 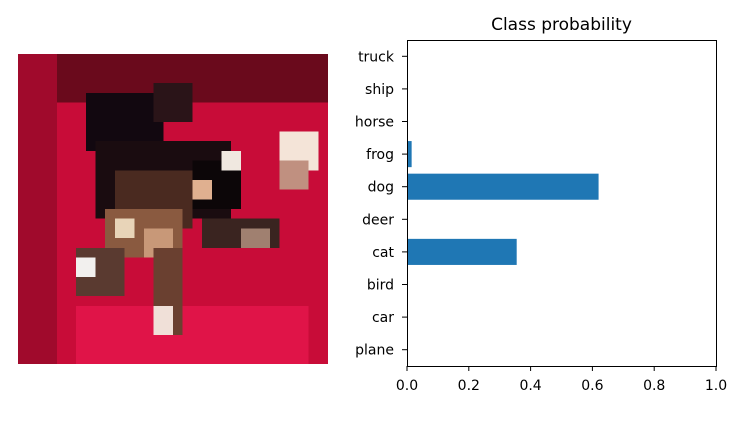 What do you see at coordinates (378, 220) in the screenshot?
I see `y-tick-label-deer: deer` at bounding box center [378, 220].